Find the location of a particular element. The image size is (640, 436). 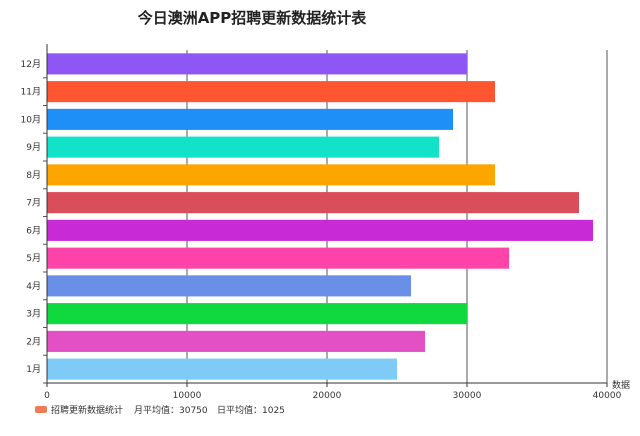

legend-daily-average: 日平均值：1025 is located at coordinates (251, 410).